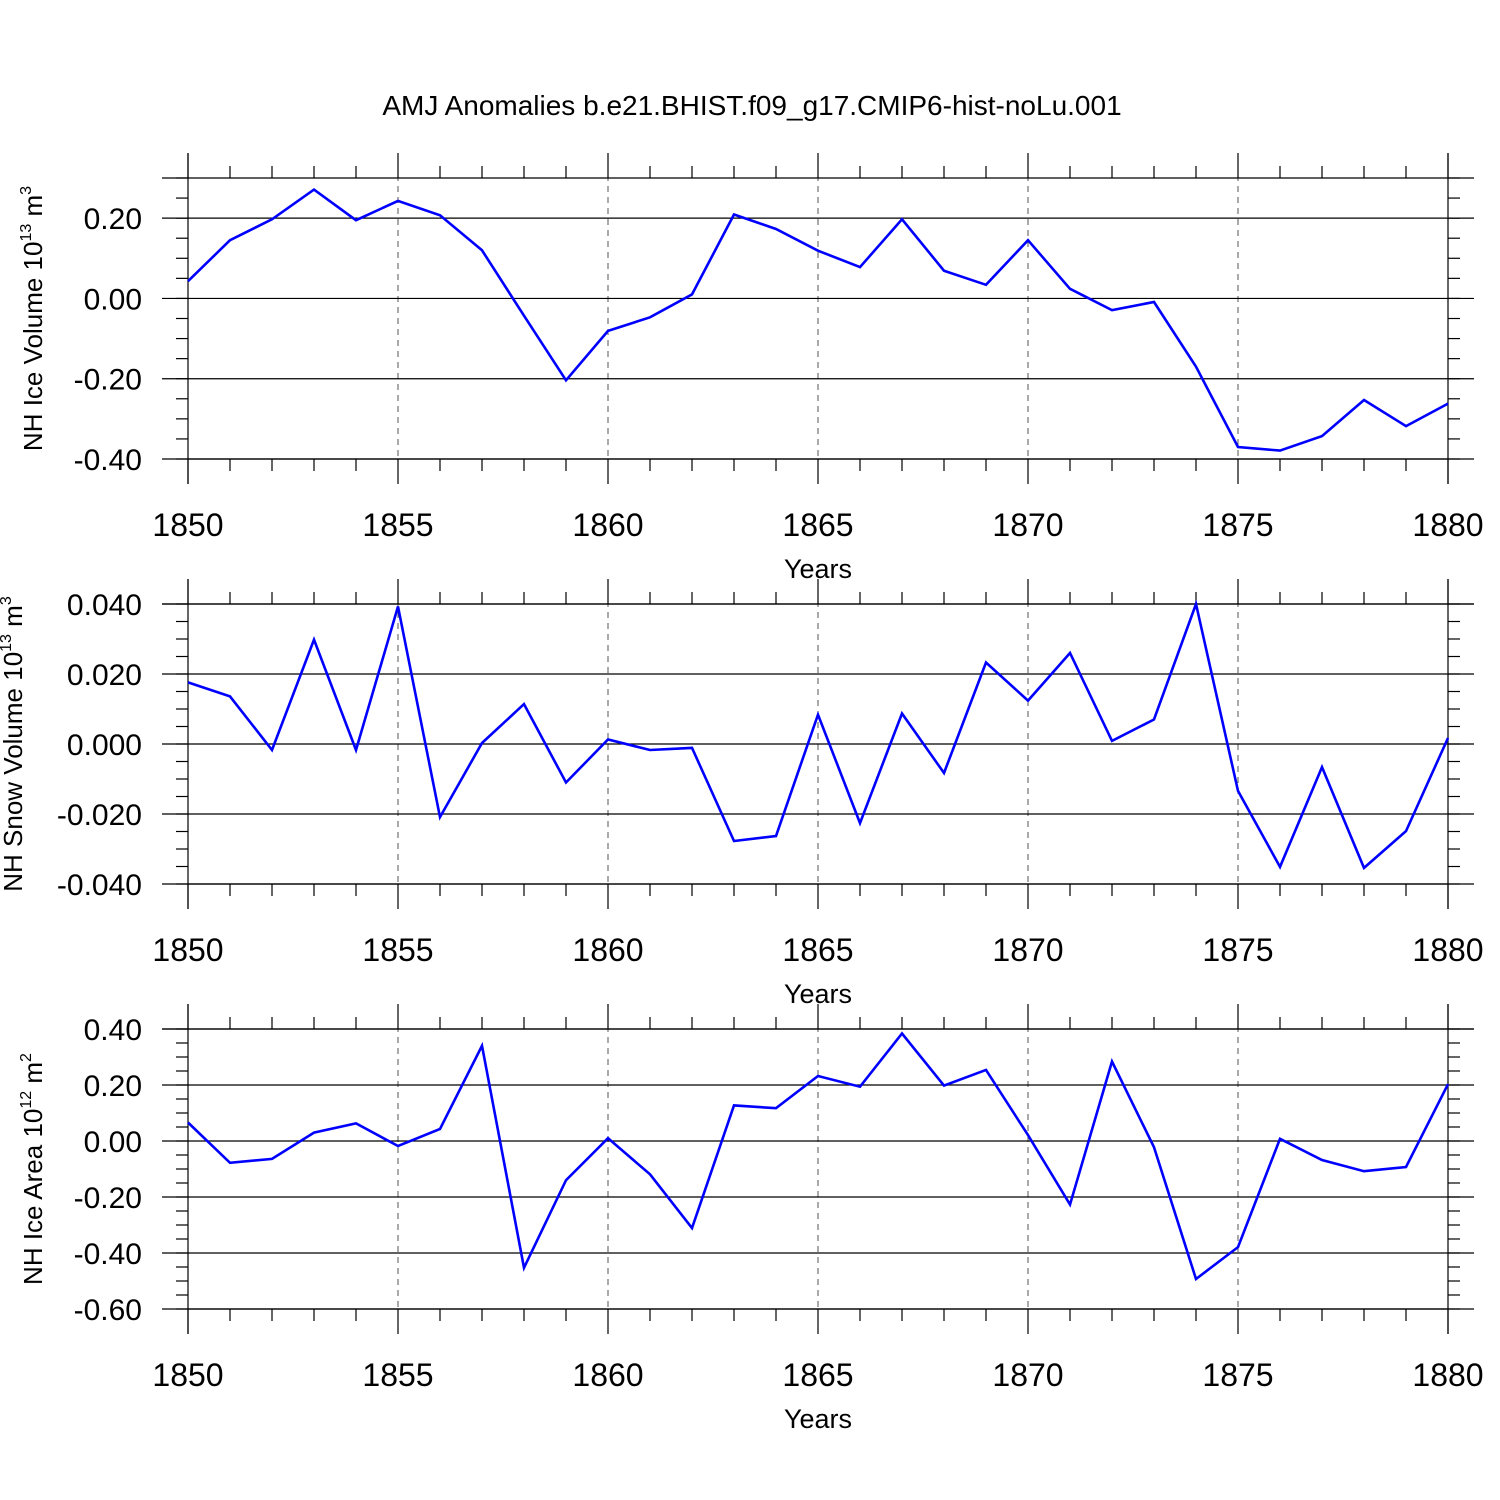 This screenshot has width=1500, height=1500. What do you see at coordinates (108, 1310) in the screenshot?
I see `y-tick-label: -0.60` at bounding box center [108, 1310].